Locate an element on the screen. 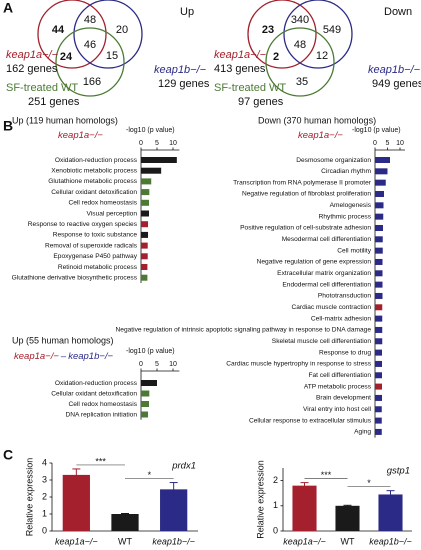 This screenshot has height=550, width=421. region-count: 166 is located at coordinates (92, 82).